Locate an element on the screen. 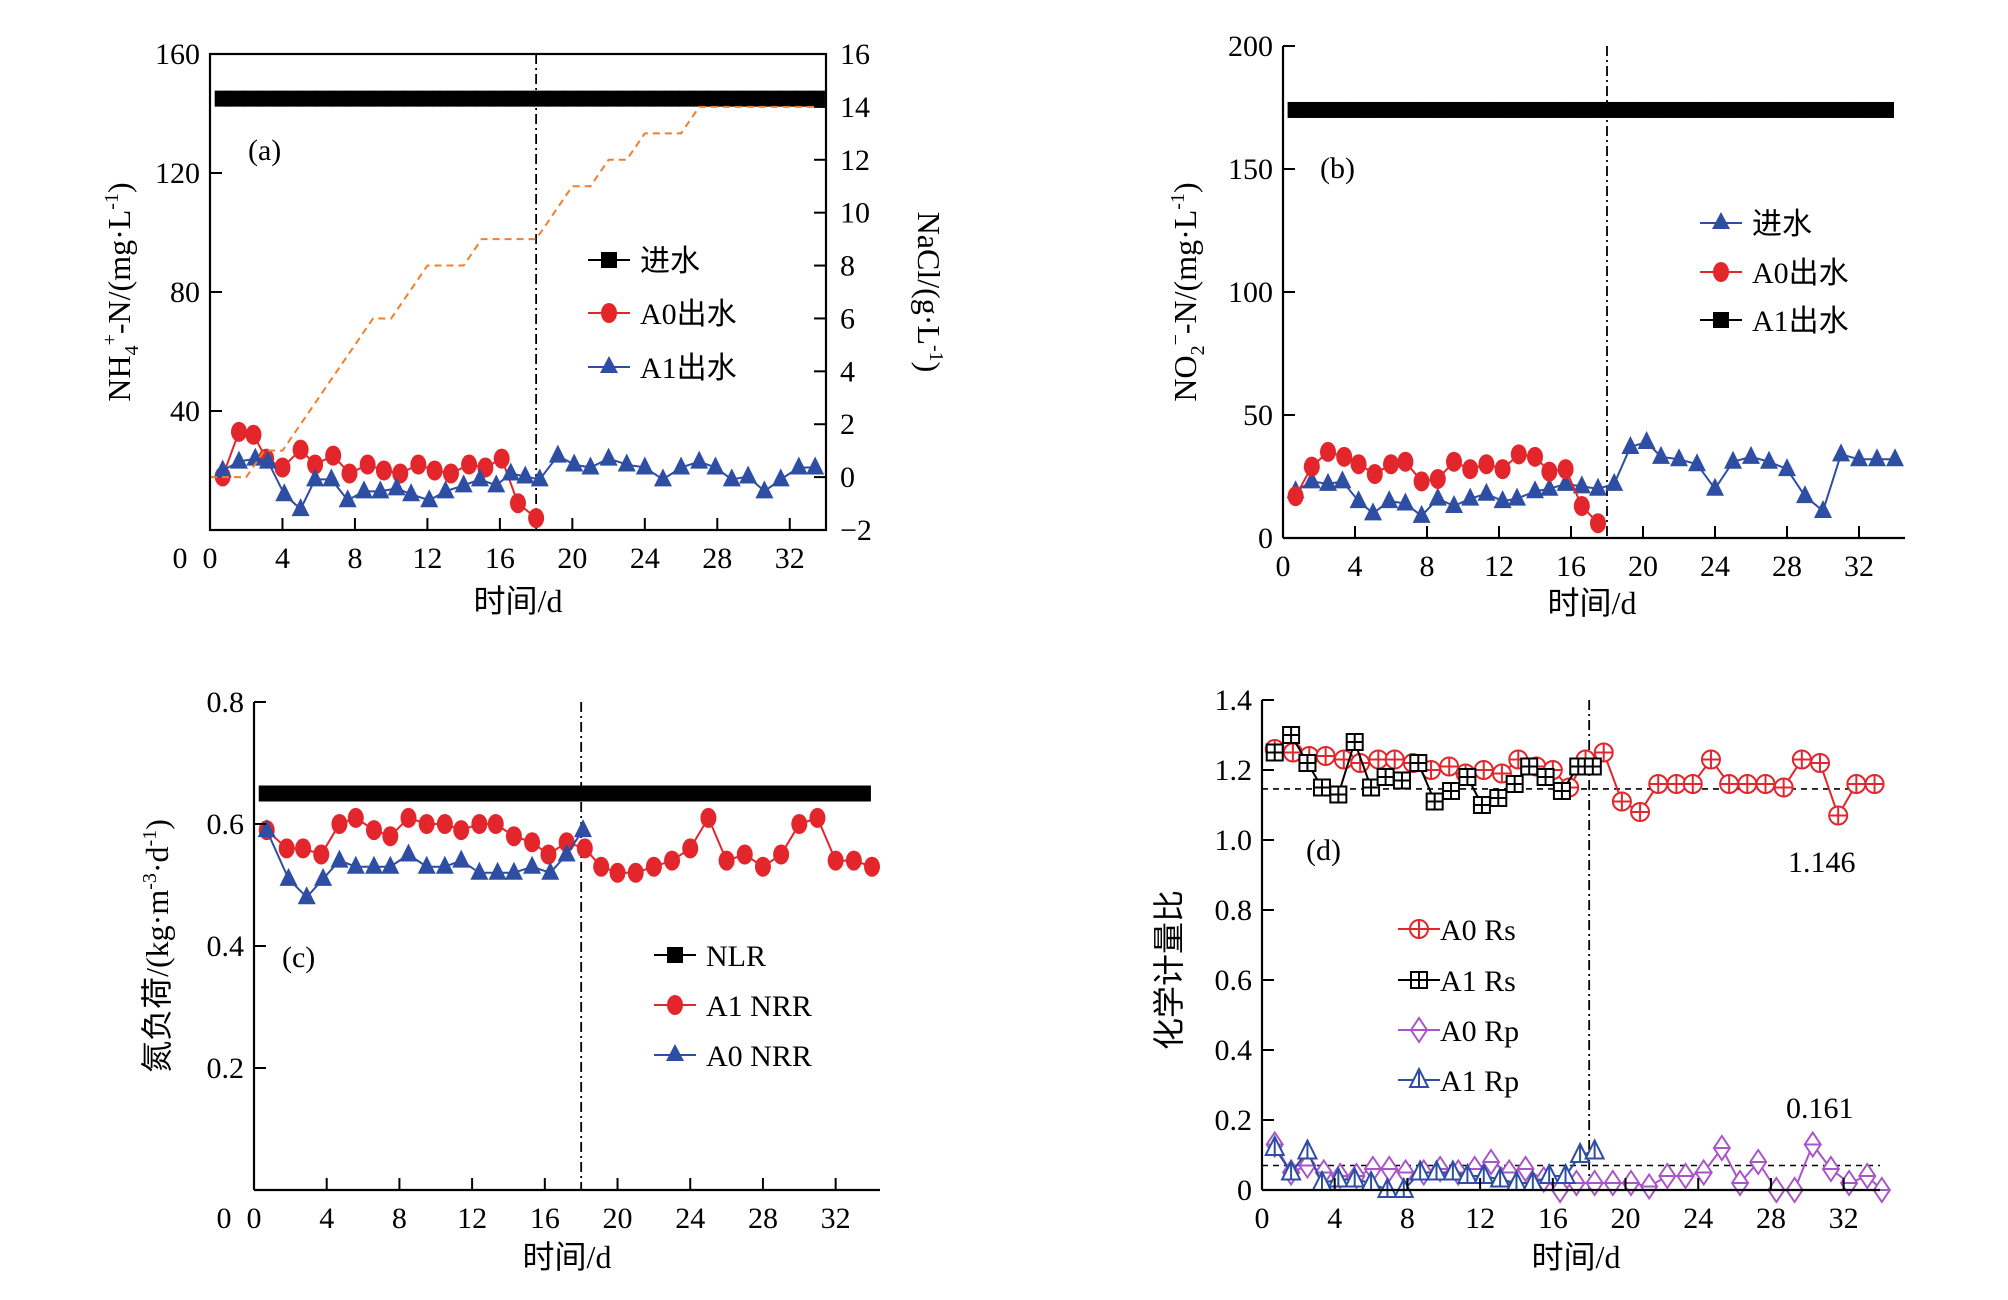 Image resolution: width=2008 pixels, height=1300 pixels. panel-b-y-tick-label-1: 50 is located at coordinates (1258, 415).